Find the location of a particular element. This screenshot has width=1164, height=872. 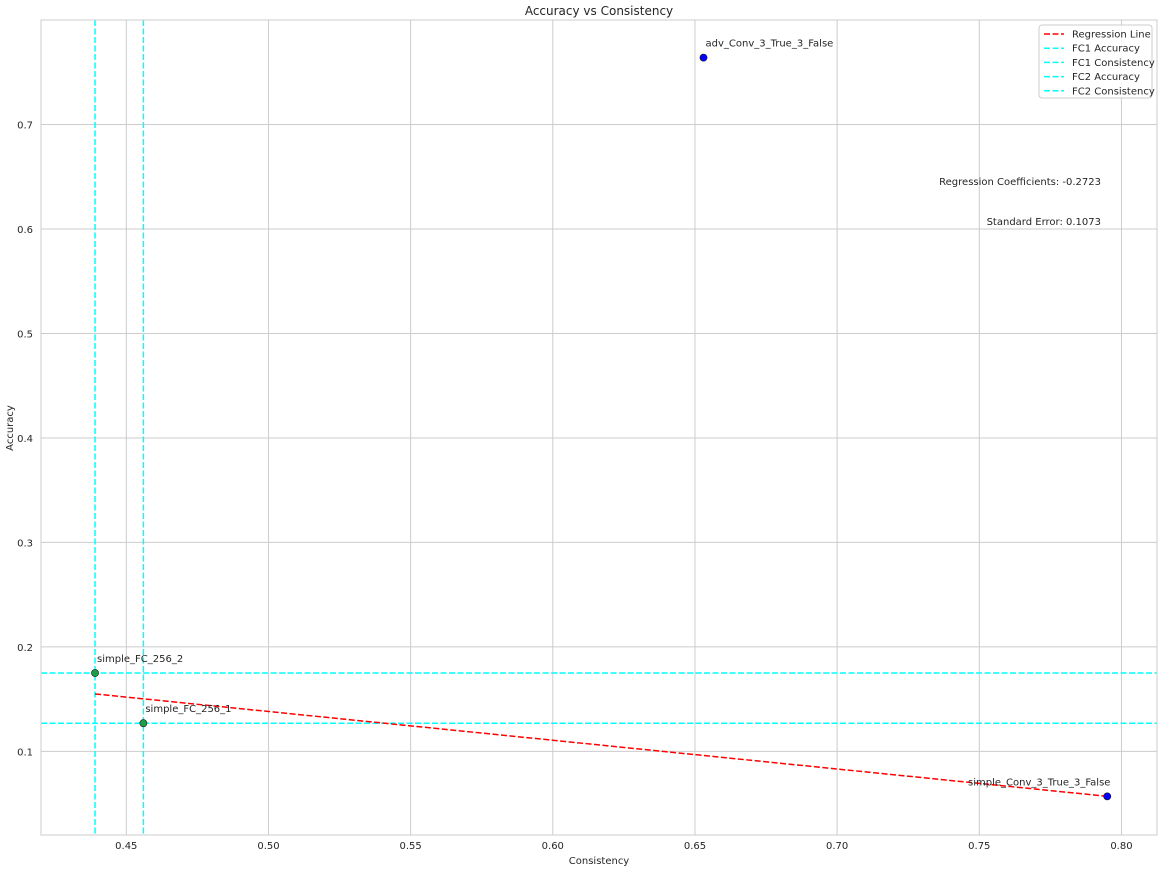

x-axis-label: Consistency is located at coordinates (599, 861).